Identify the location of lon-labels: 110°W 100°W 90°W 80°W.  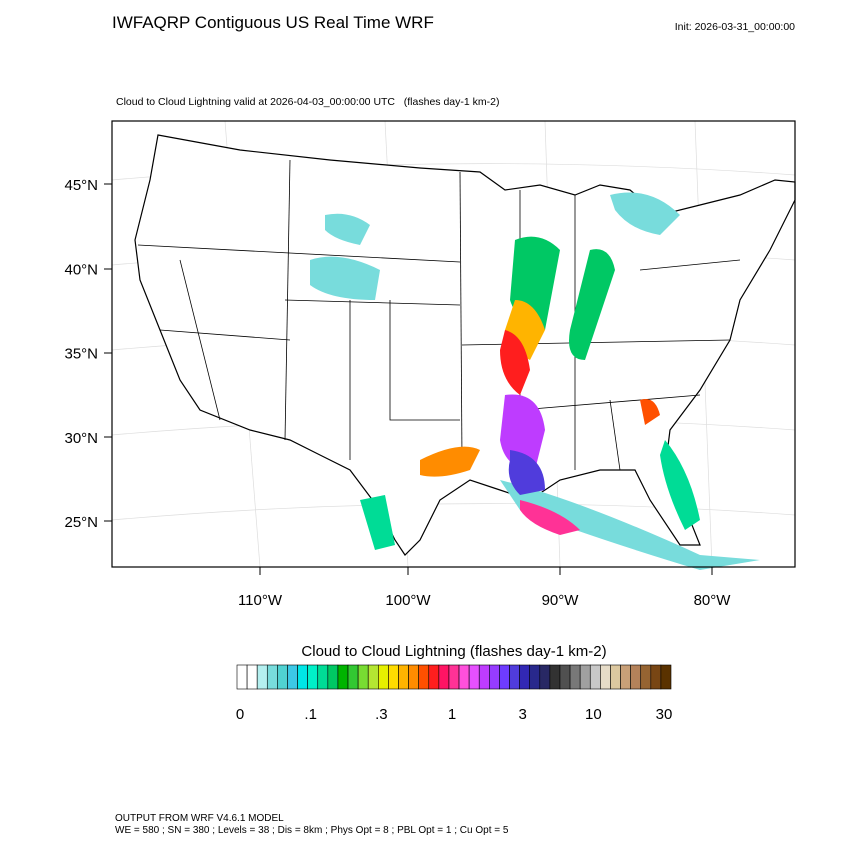
(484, 600).